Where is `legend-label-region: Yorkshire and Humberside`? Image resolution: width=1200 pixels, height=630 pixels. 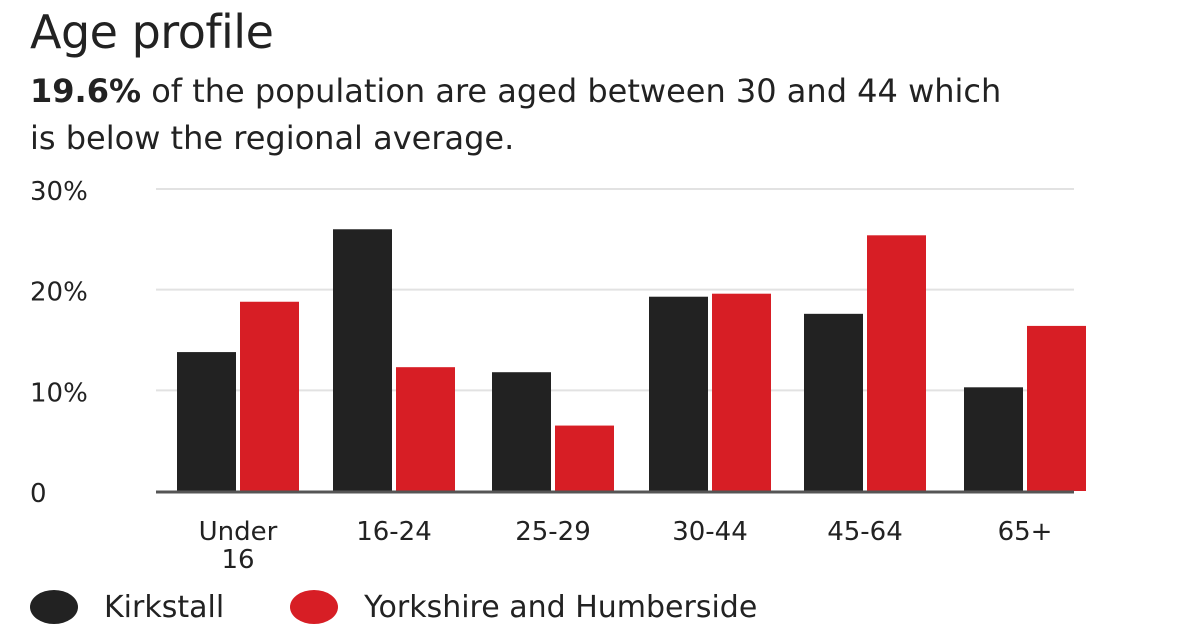 legend-label-region: Yorkshire and Humberside is located at coordinates (561, 607).